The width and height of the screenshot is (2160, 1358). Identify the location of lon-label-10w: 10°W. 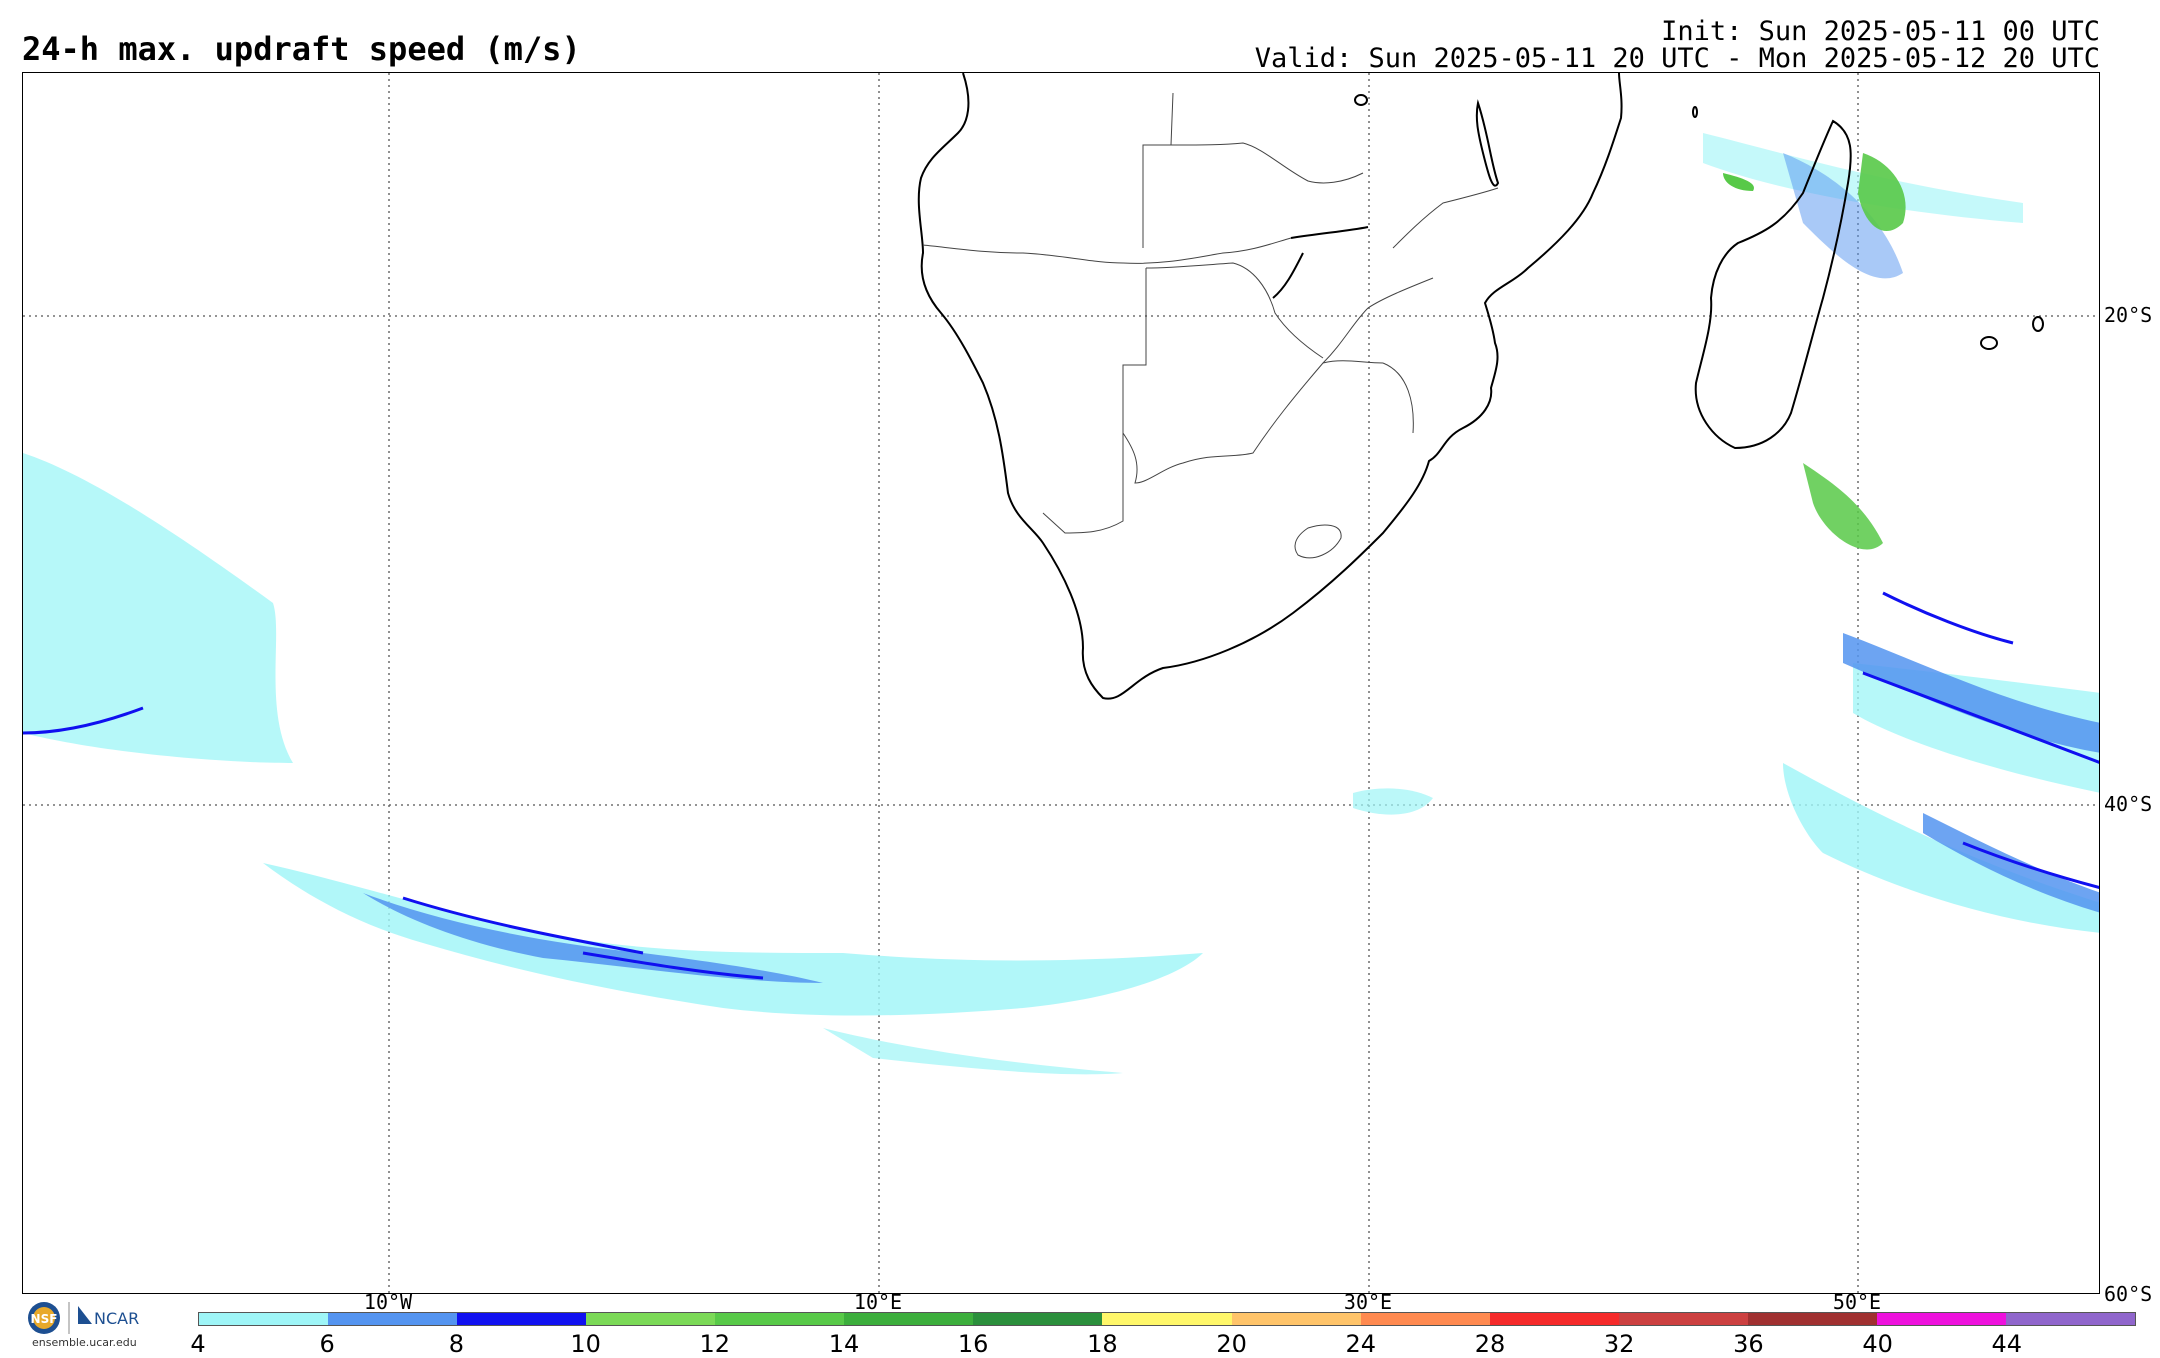
(388, 1302).